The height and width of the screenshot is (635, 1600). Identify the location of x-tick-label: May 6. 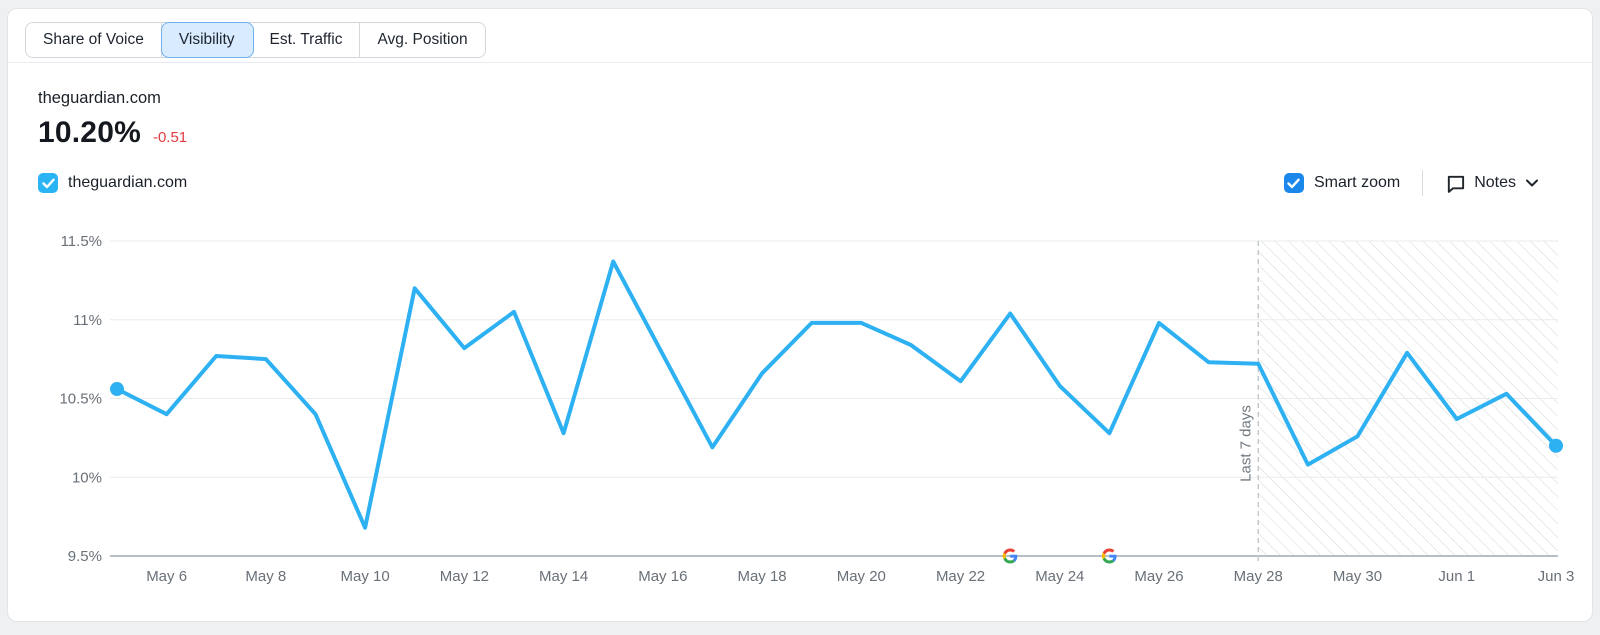
(166, 576).